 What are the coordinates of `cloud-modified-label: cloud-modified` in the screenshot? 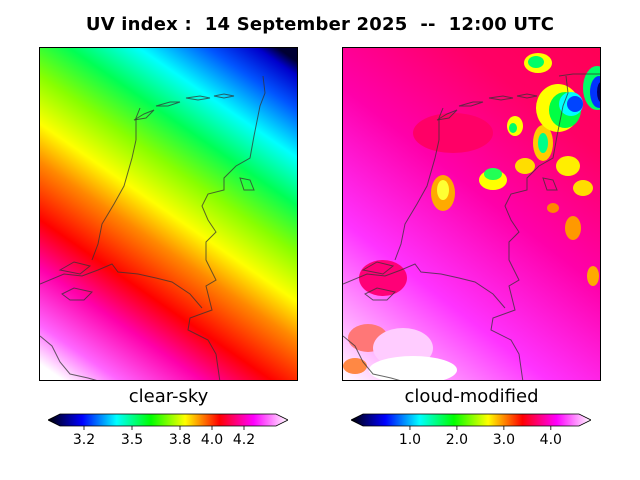 It's located at (471, 396).